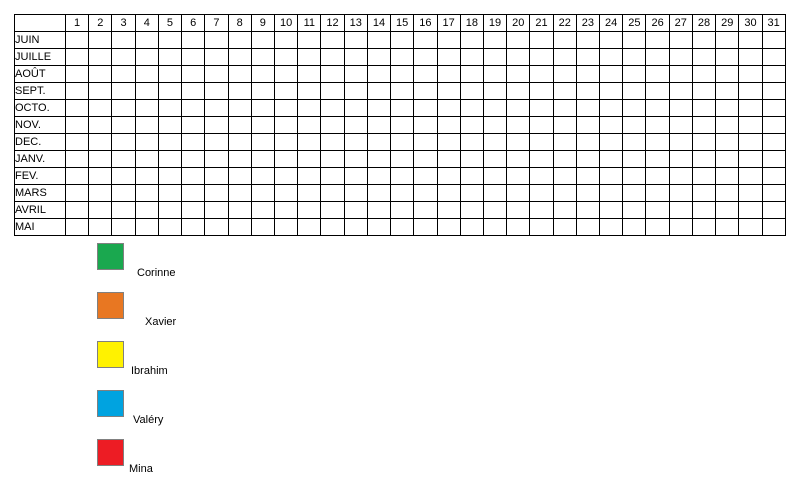 Image resolution: width=798 pixels, height=499 pixels. Describe the element at coordinates (425, 91) in the screenshot. I see `gantt-cell-sept-16-ibrahim` at that location.